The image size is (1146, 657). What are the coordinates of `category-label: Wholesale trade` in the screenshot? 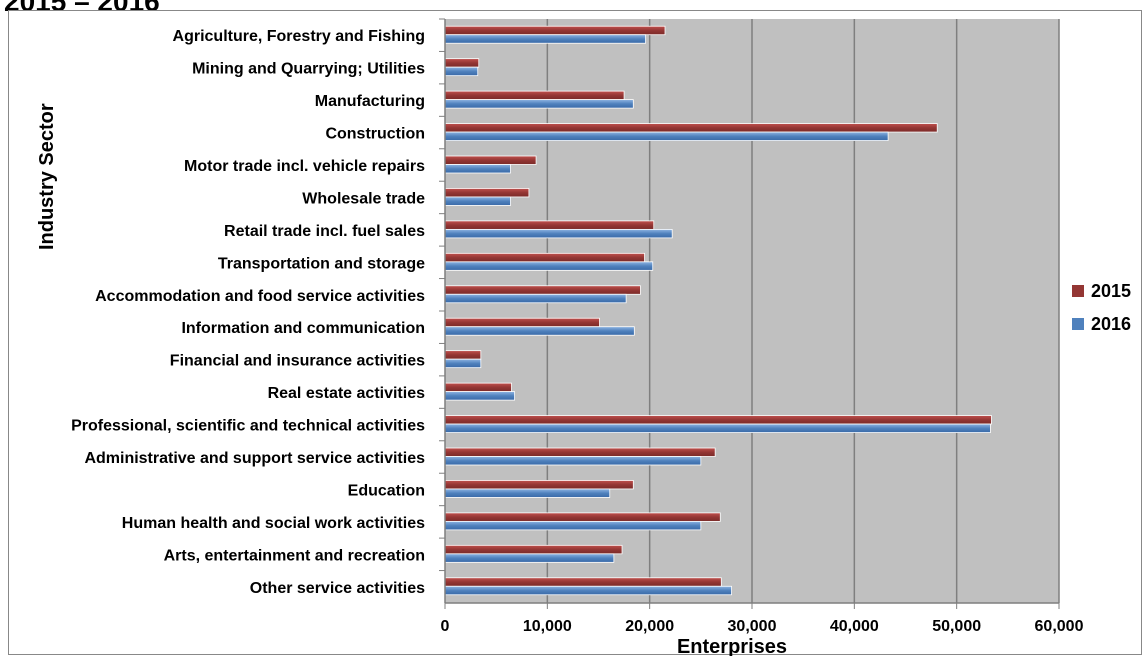 It's located at (363, 198).